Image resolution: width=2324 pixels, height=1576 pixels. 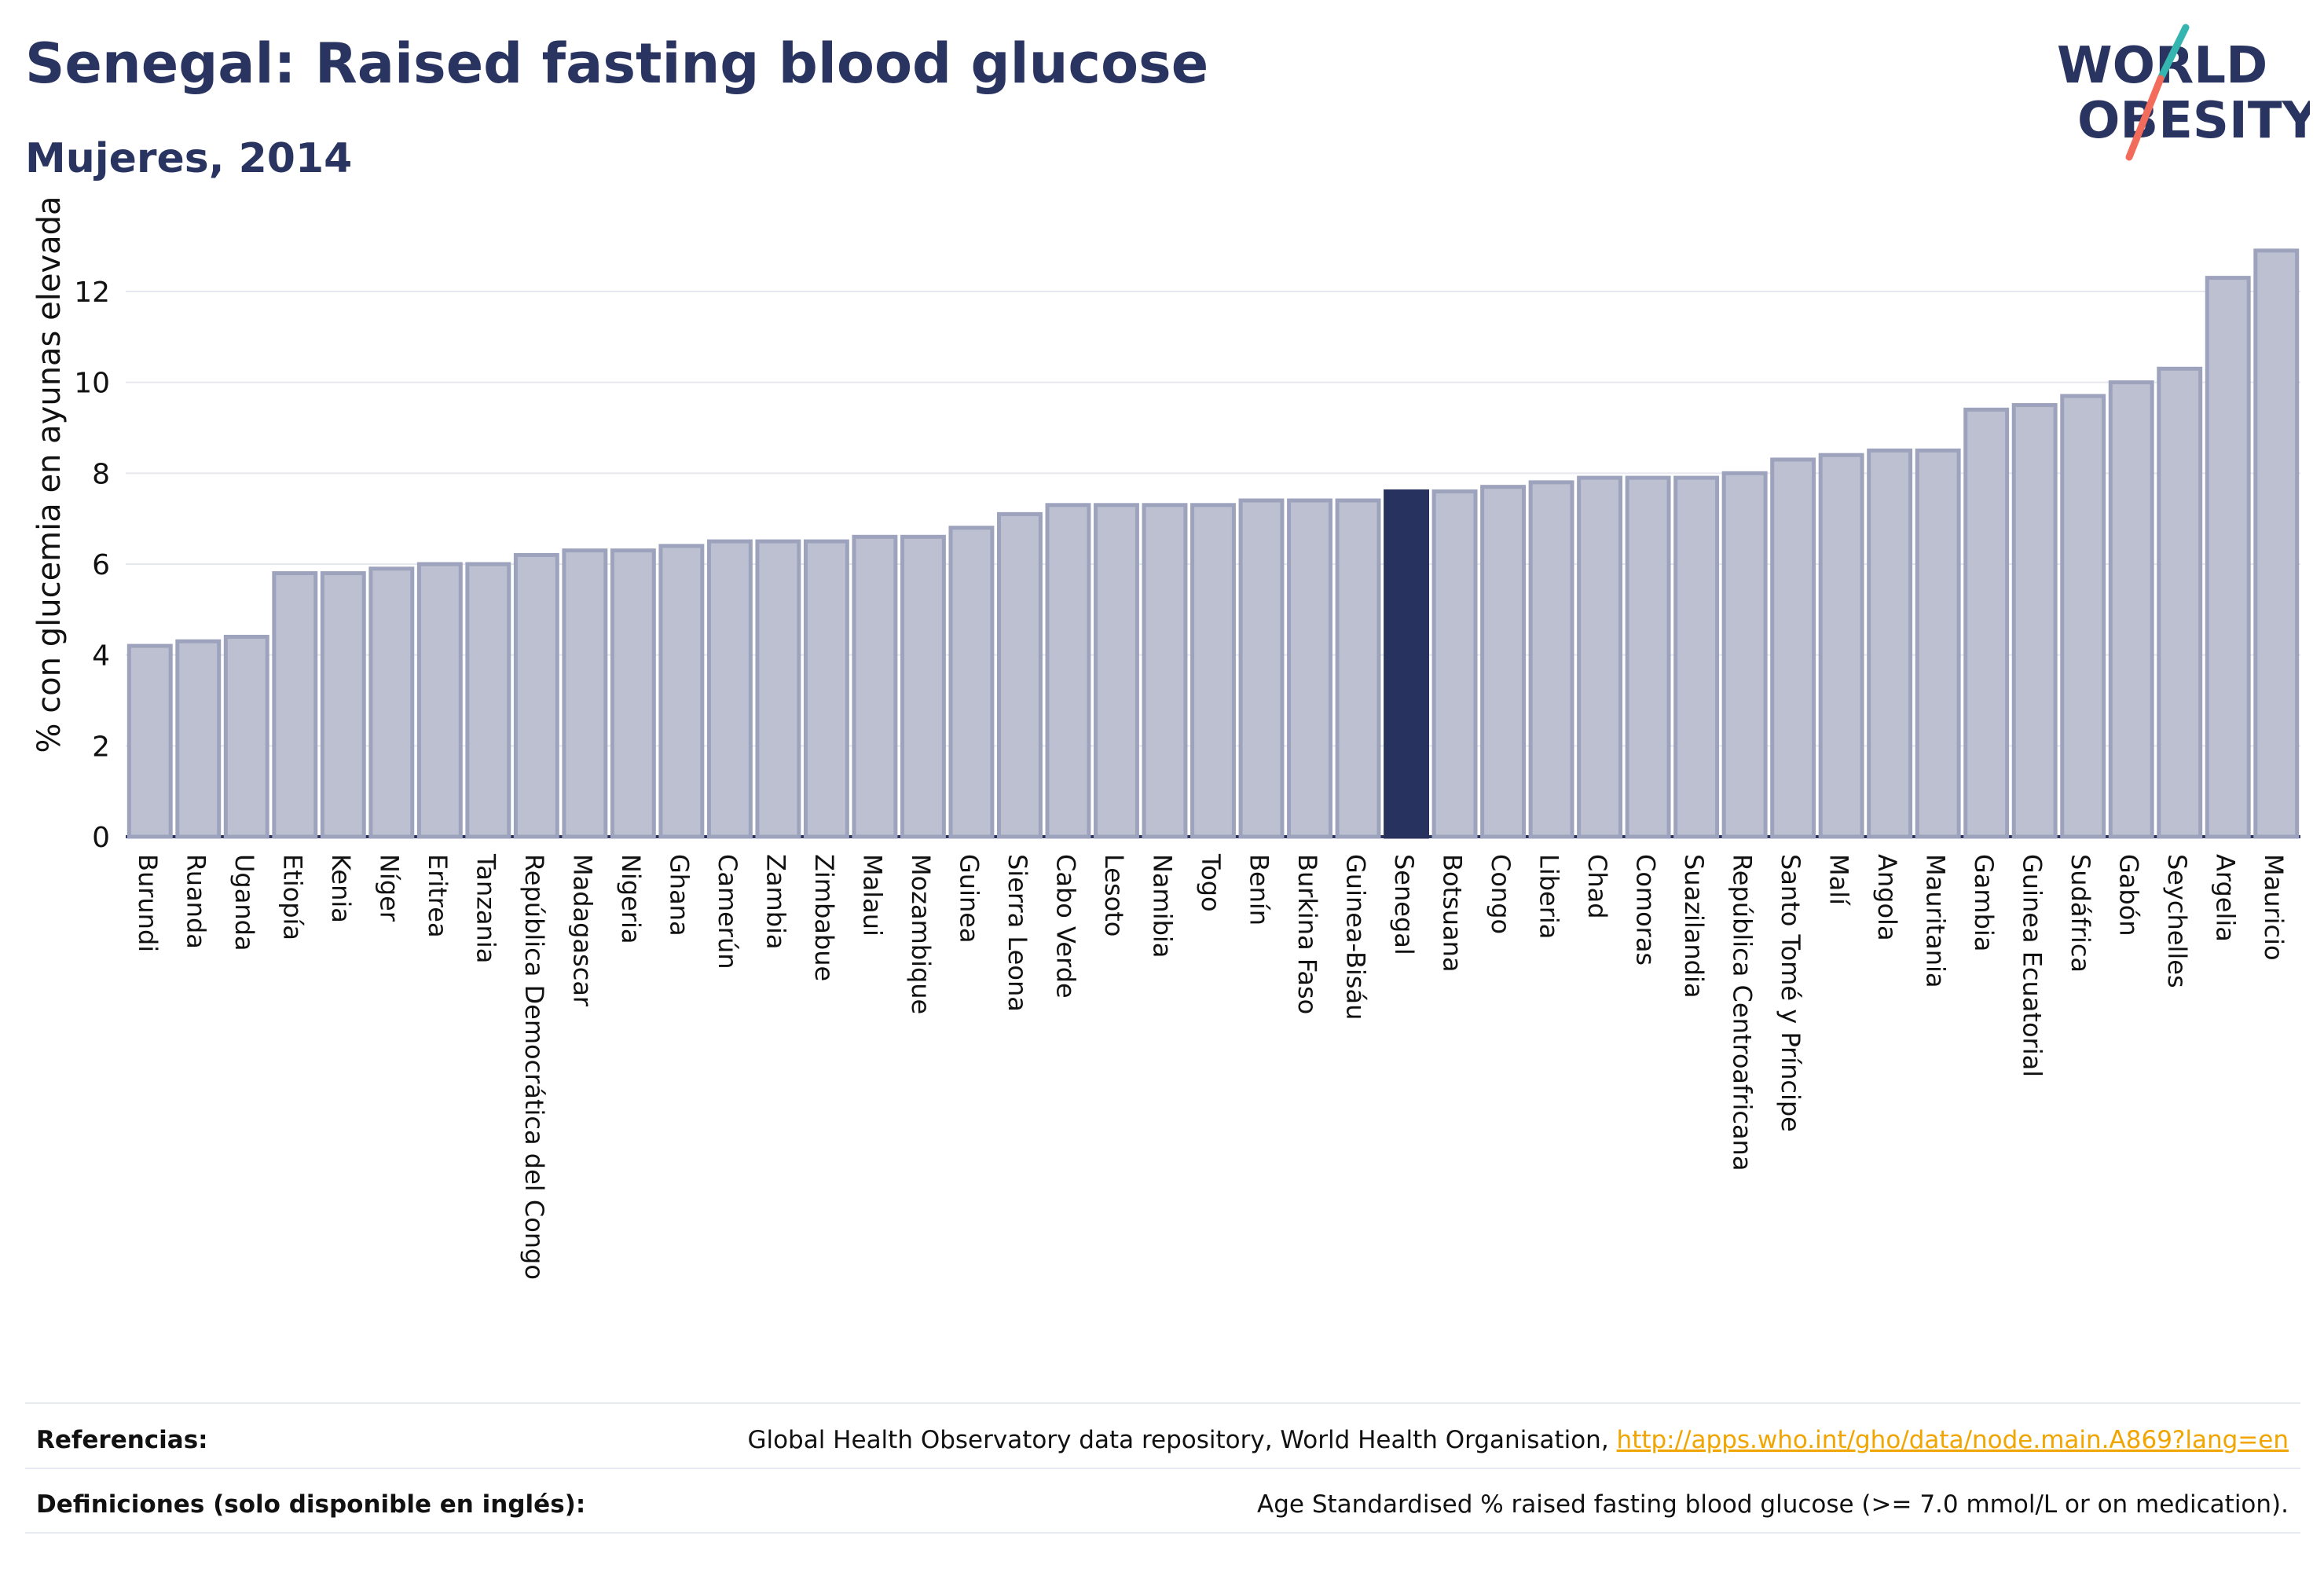 What do you see at coordinates (824, 917) in the screenshot?
I see `x-tick-label: Zimbabue` at bounding box center [824, 917].